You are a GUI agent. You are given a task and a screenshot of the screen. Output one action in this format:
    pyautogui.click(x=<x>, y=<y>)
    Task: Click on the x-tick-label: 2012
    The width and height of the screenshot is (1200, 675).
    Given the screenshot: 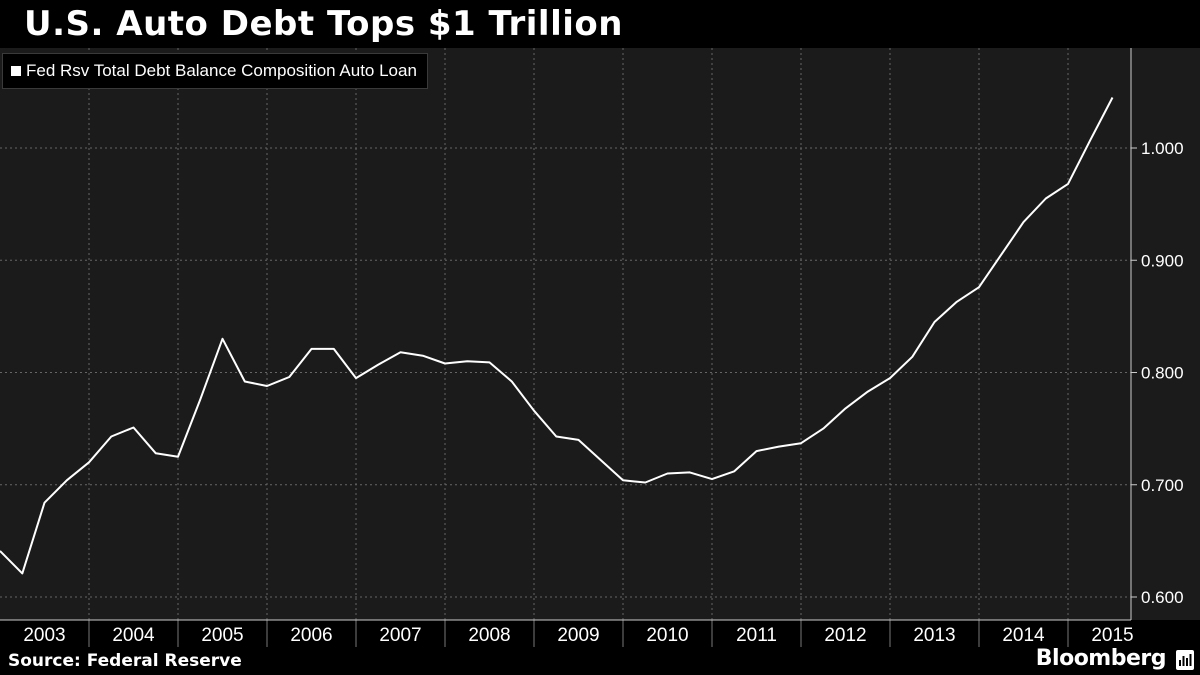 What is the action you would take?
    pyautogui.click(x=845, y=635)
    